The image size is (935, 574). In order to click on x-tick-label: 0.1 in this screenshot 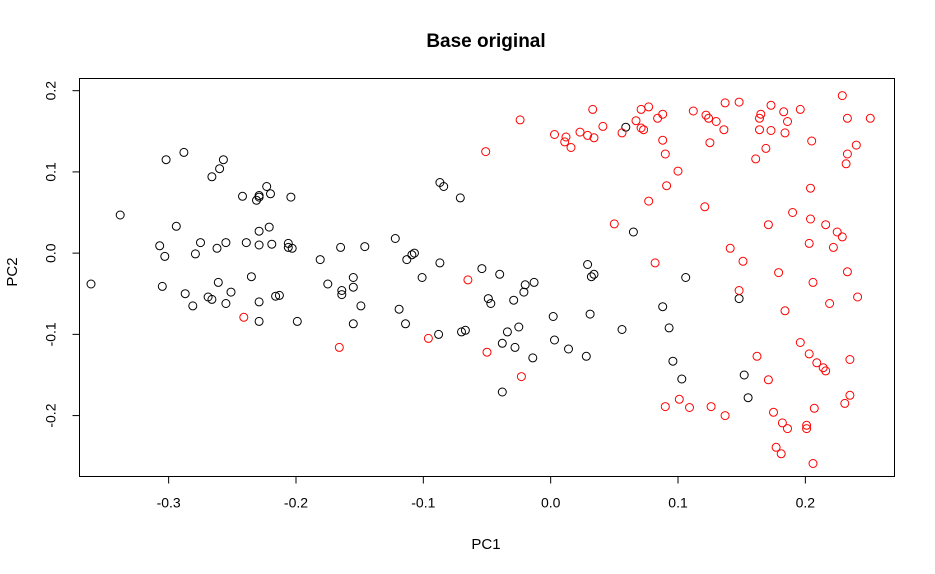, I will do `click(678, 503)`.